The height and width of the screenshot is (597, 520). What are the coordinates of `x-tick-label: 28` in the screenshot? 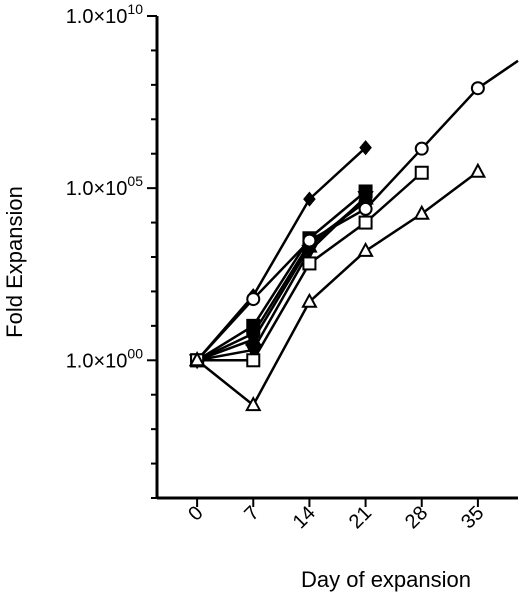 It's located at (416, 517).